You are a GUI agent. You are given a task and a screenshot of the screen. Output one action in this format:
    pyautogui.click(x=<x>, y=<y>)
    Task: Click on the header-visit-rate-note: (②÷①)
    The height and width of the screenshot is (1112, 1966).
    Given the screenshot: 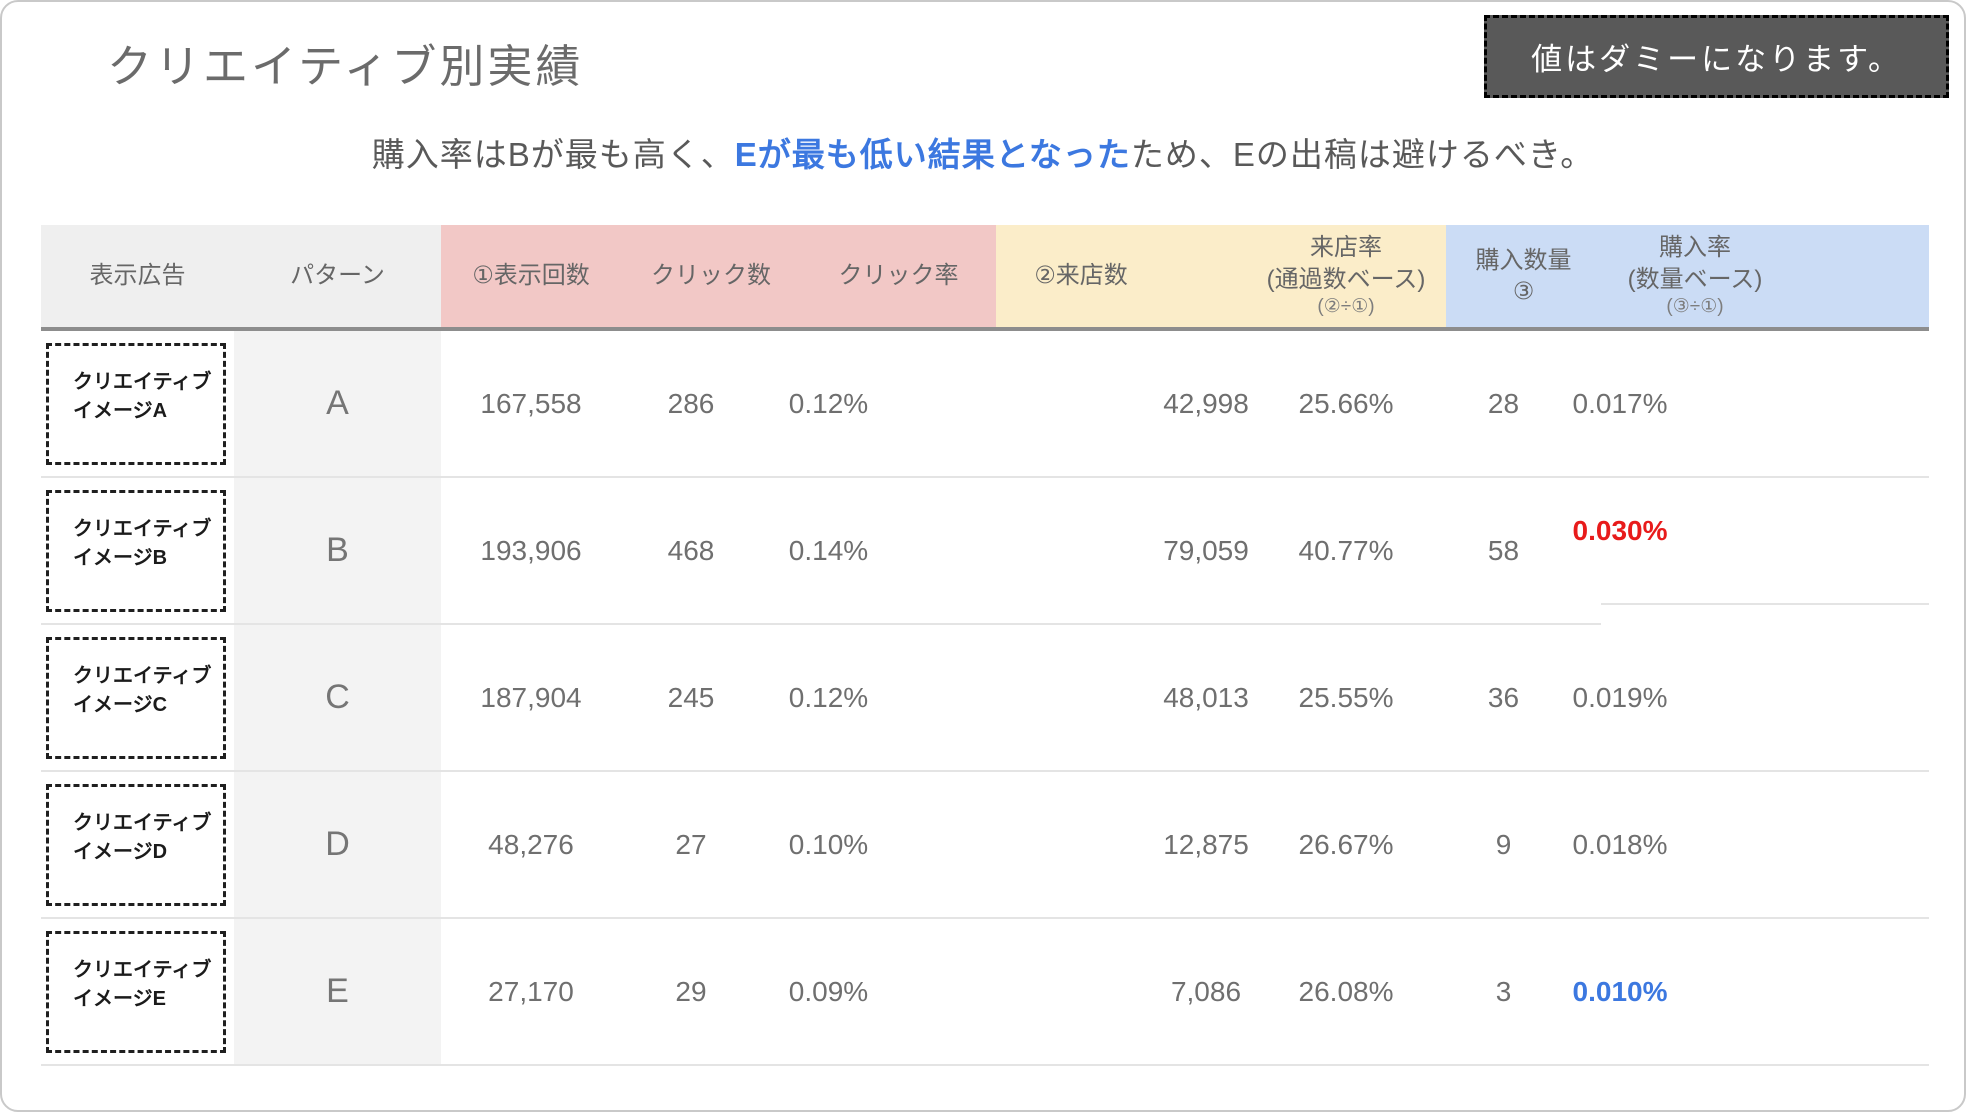 What is the action you would take?
    pyautogui.click(x=1346, y=306)
    